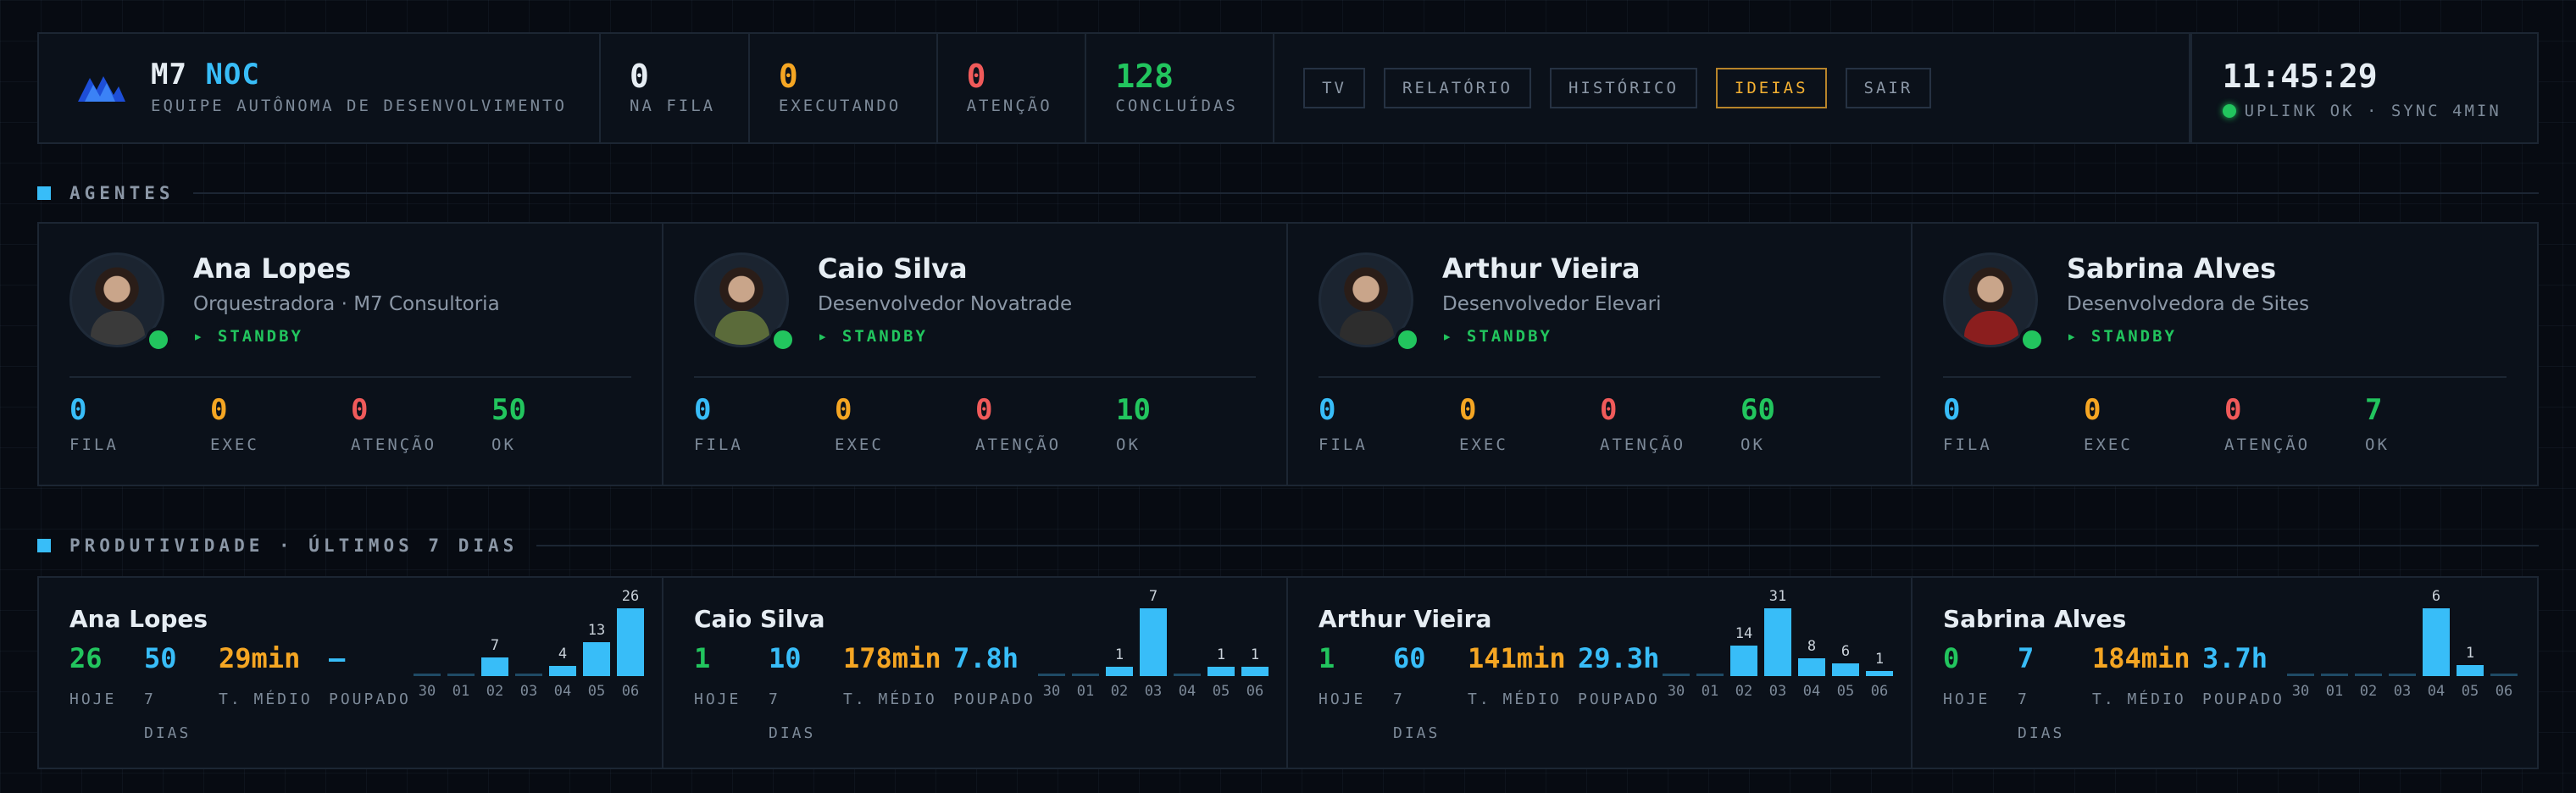 This screenshot has height=793, width=2576. Describe the element at coordinates (2141, 658) in the screenshot. I see `productivity-metric-value: 184min` at that location.